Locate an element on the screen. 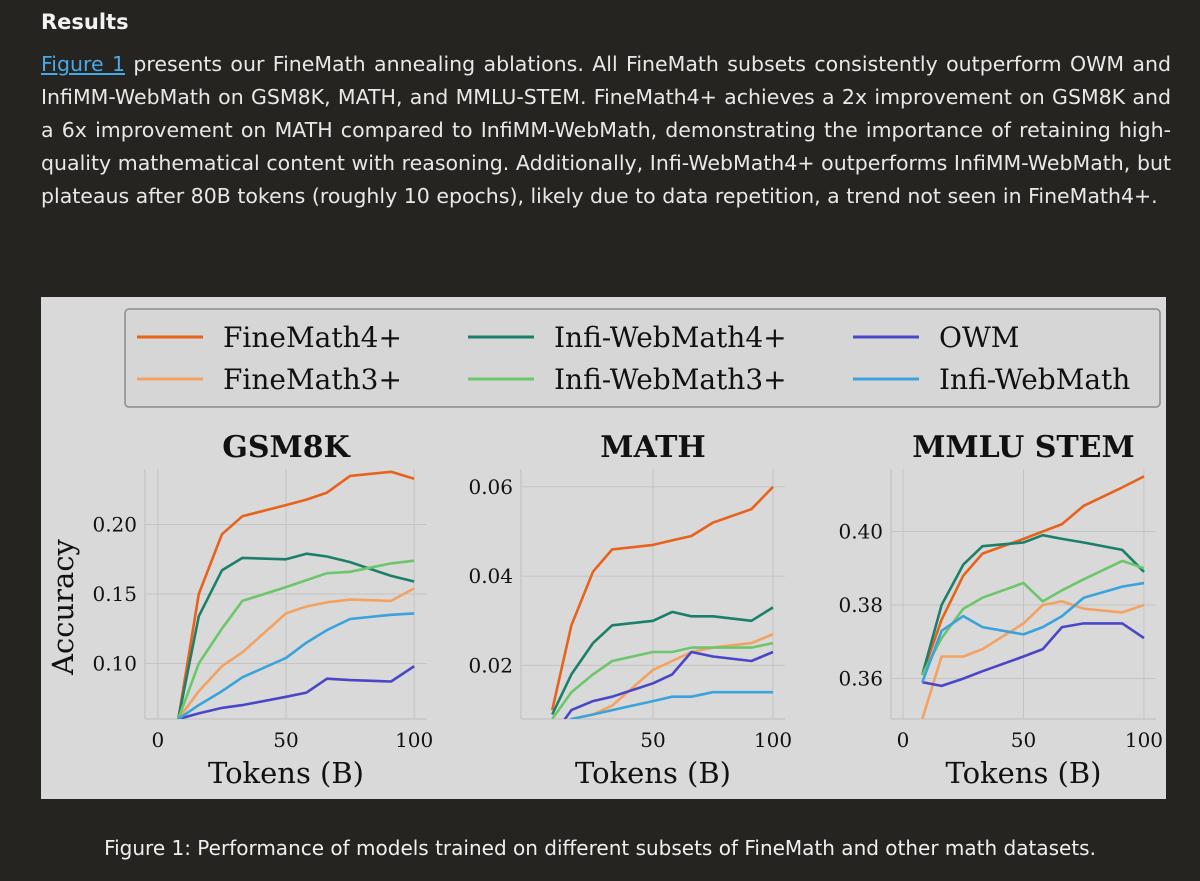 This screenshot has height=881, width=1200. subplot-title: MMLU STEM is located at coordinates (1023, 447).